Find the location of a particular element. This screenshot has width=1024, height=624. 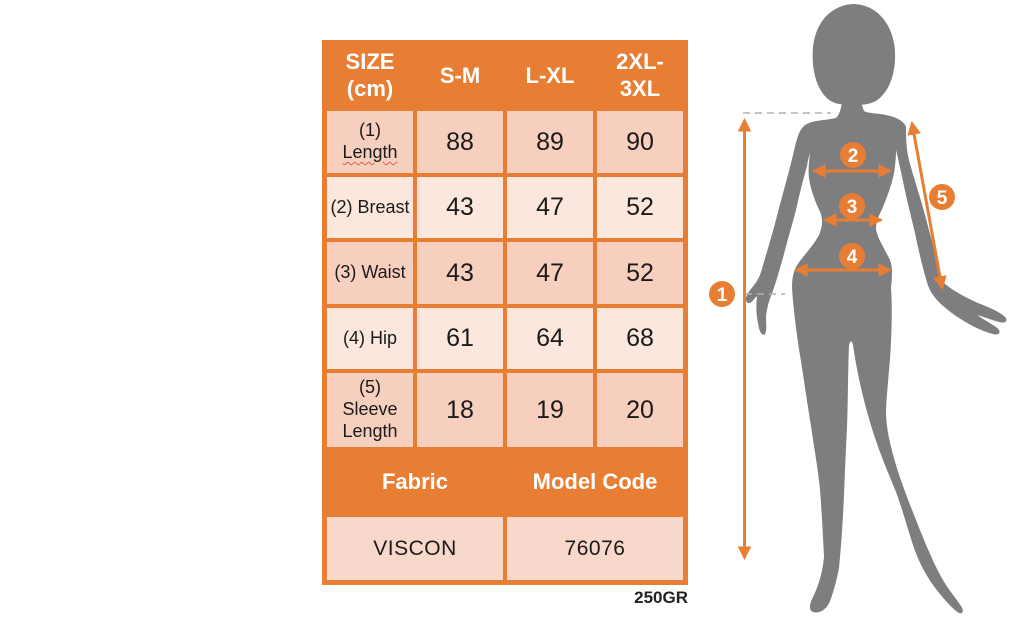

value-breast-2xl3xl: 52 is located at coordinates (640, 207).